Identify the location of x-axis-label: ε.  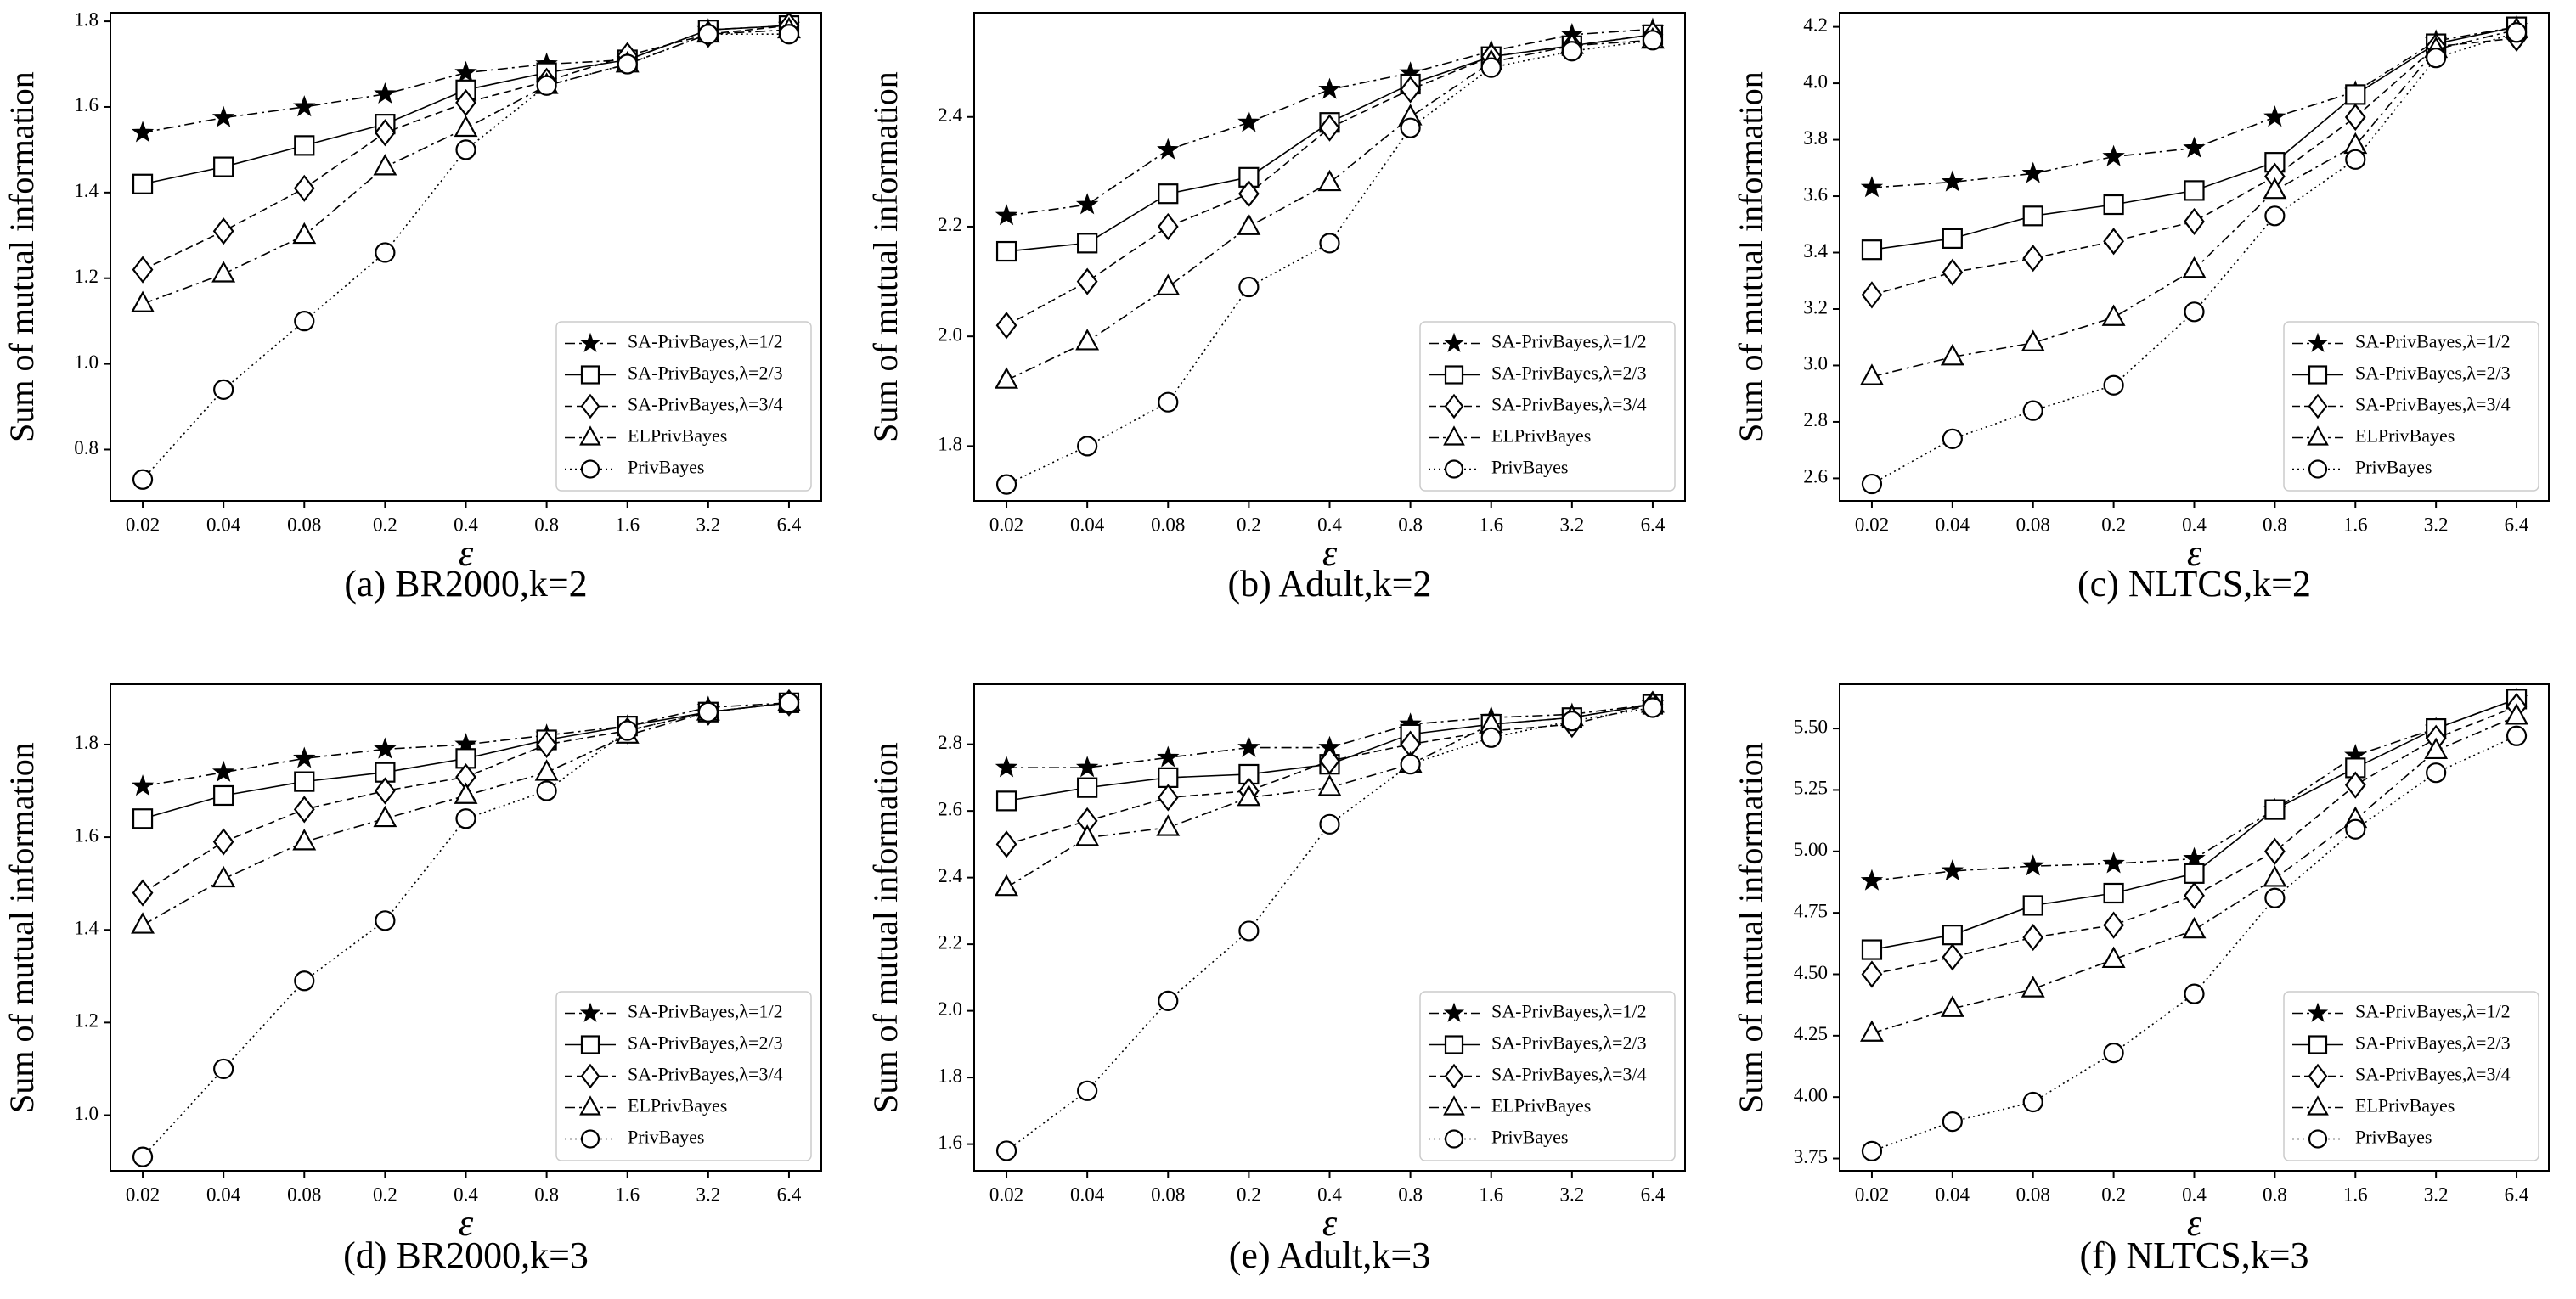
(1330, 1223).